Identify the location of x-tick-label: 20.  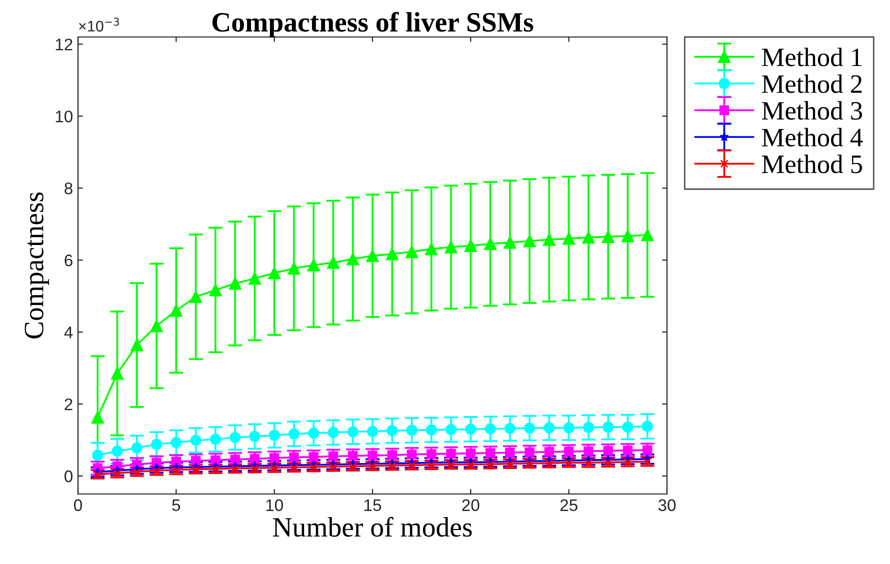
(471, 505).